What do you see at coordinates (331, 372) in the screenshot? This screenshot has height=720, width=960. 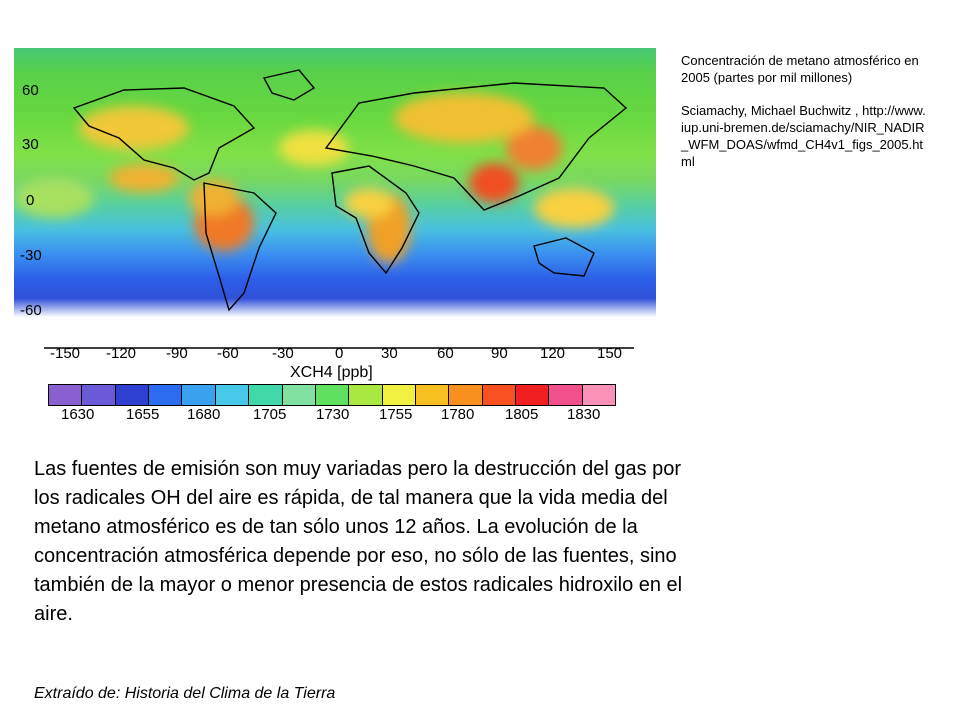 I see `colorbar-title: XCH4 [ppb]` at bounding box center [331, 372].